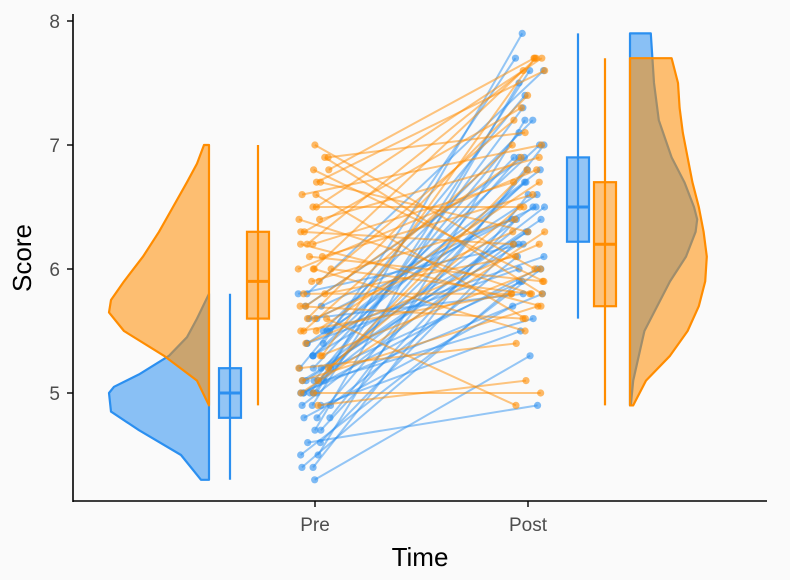  I want to click on x-tick-label: Post, so click(528, 525).